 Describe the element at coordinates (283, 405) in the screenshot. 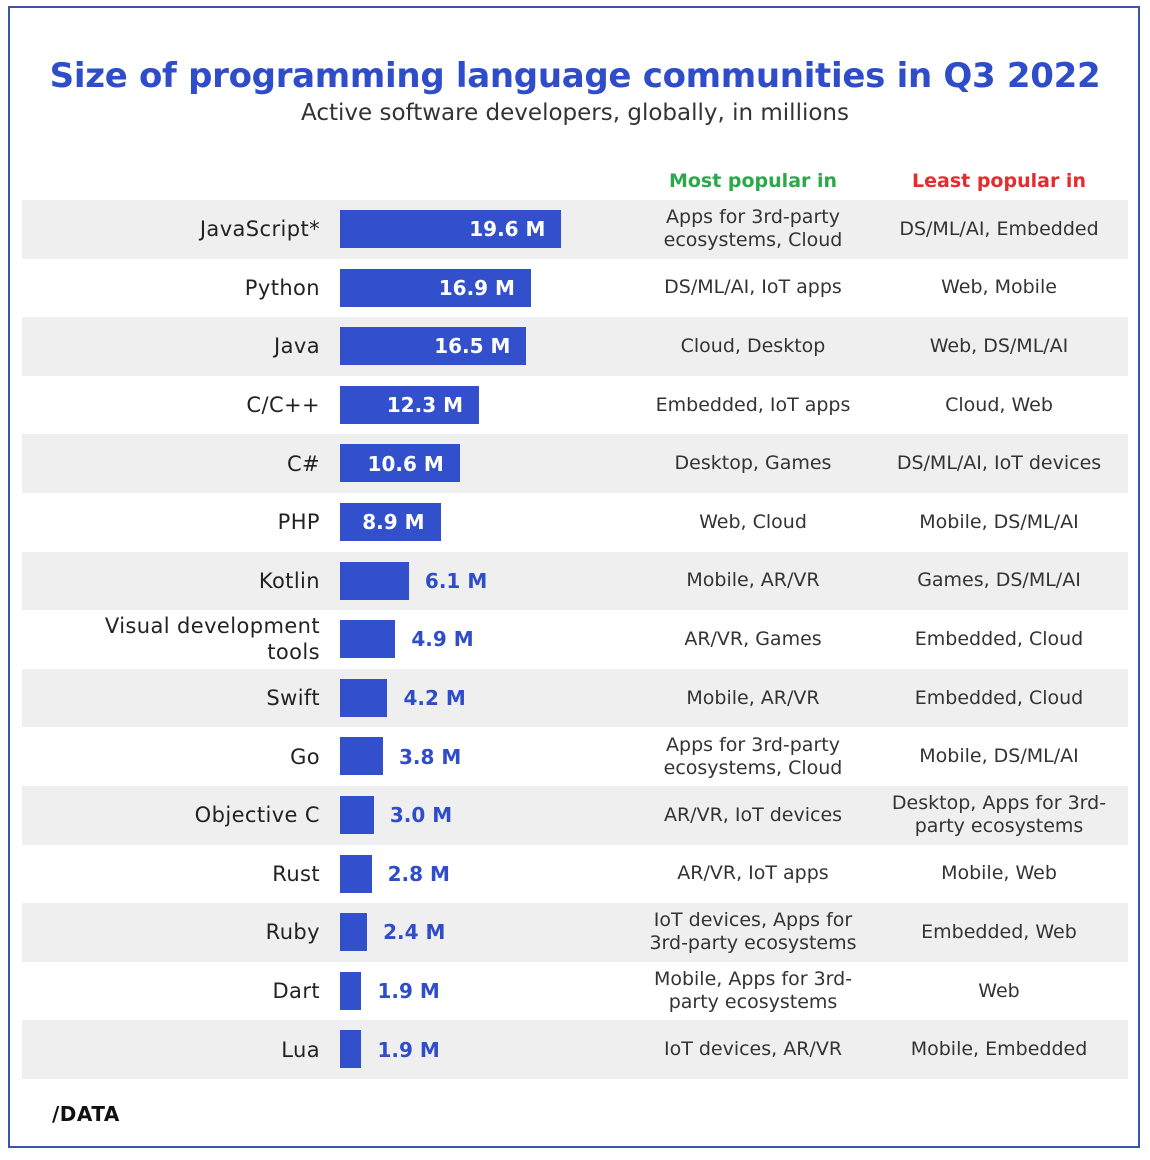

I see `language-label: C/C++` at that location.